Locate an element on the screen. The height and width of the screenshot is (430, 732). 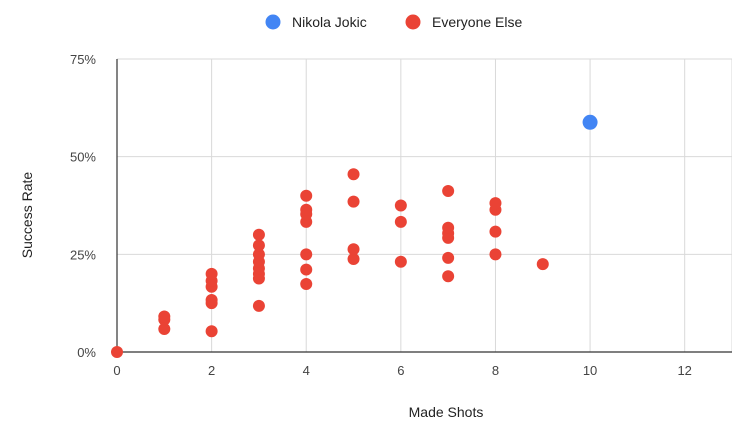
legend-marker-everyone-else is located at coordinates (413, 22).